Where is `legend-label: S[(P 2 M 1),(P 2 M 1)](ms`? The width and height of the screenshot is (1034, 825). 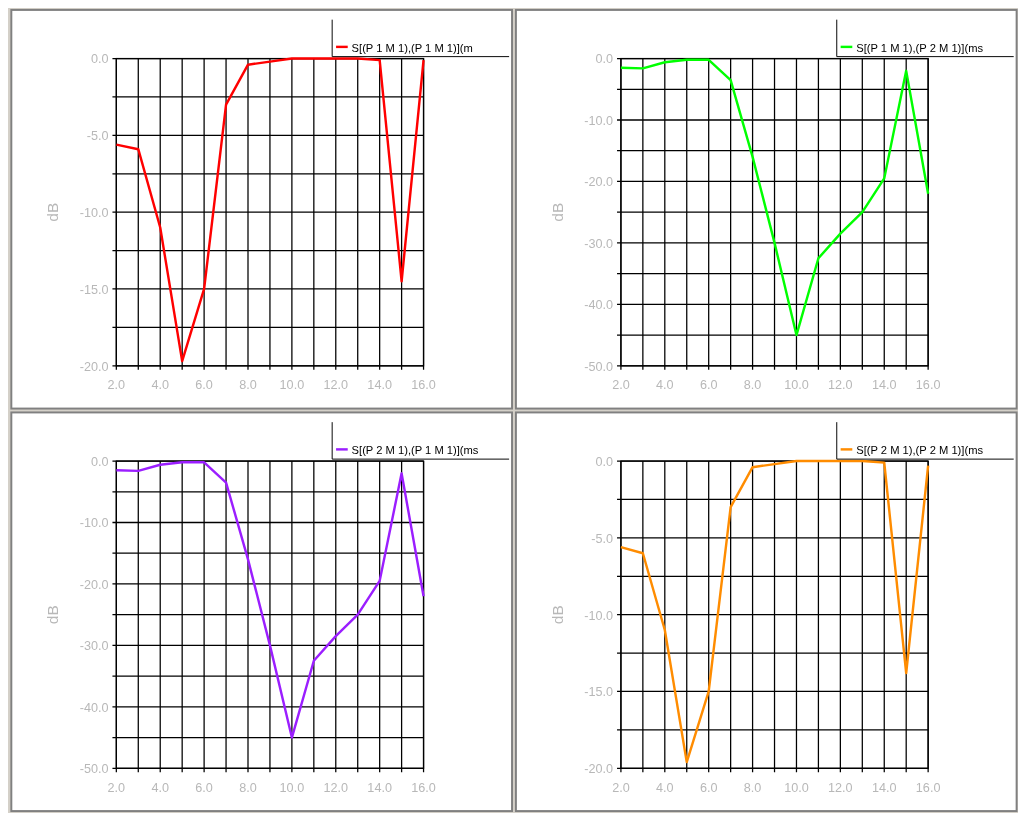
legend-label: S[(P 2 M 1),(P 2 M 1)](ms is located at coordinates (920, 450).